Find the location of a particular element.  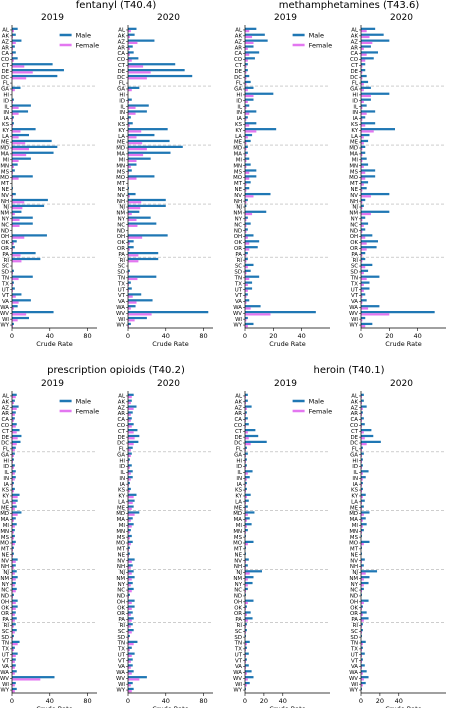

state-label: IA is located at coordinates (356, 119).